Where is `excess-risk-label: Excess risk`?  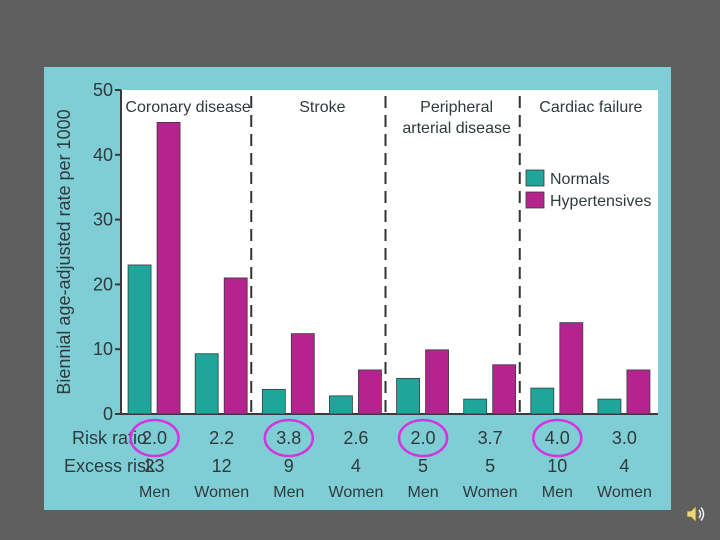 excess-risk-label: Excess risk is located at coordinates (110, 466).